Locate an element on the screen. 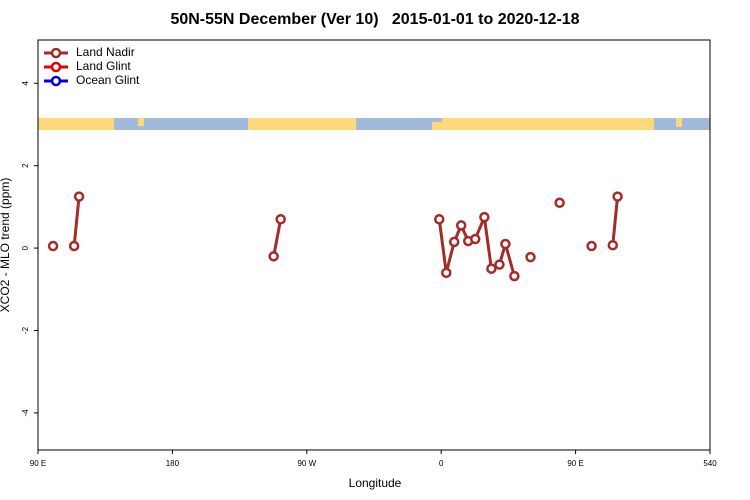  y-tick-label: 2 is located at coordinates (25, 165).